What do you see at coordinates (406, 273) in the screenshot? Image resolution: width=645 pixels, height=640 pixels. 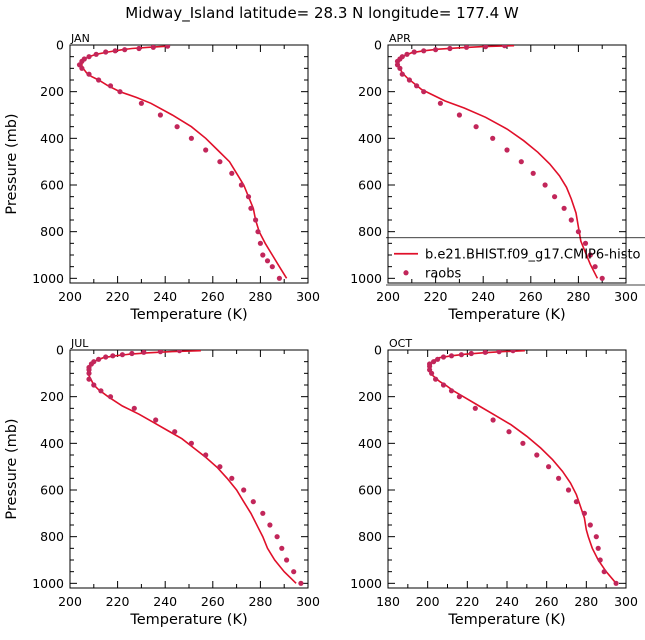 I see `legend-marker-swatch` at bounding box center [406, 273].